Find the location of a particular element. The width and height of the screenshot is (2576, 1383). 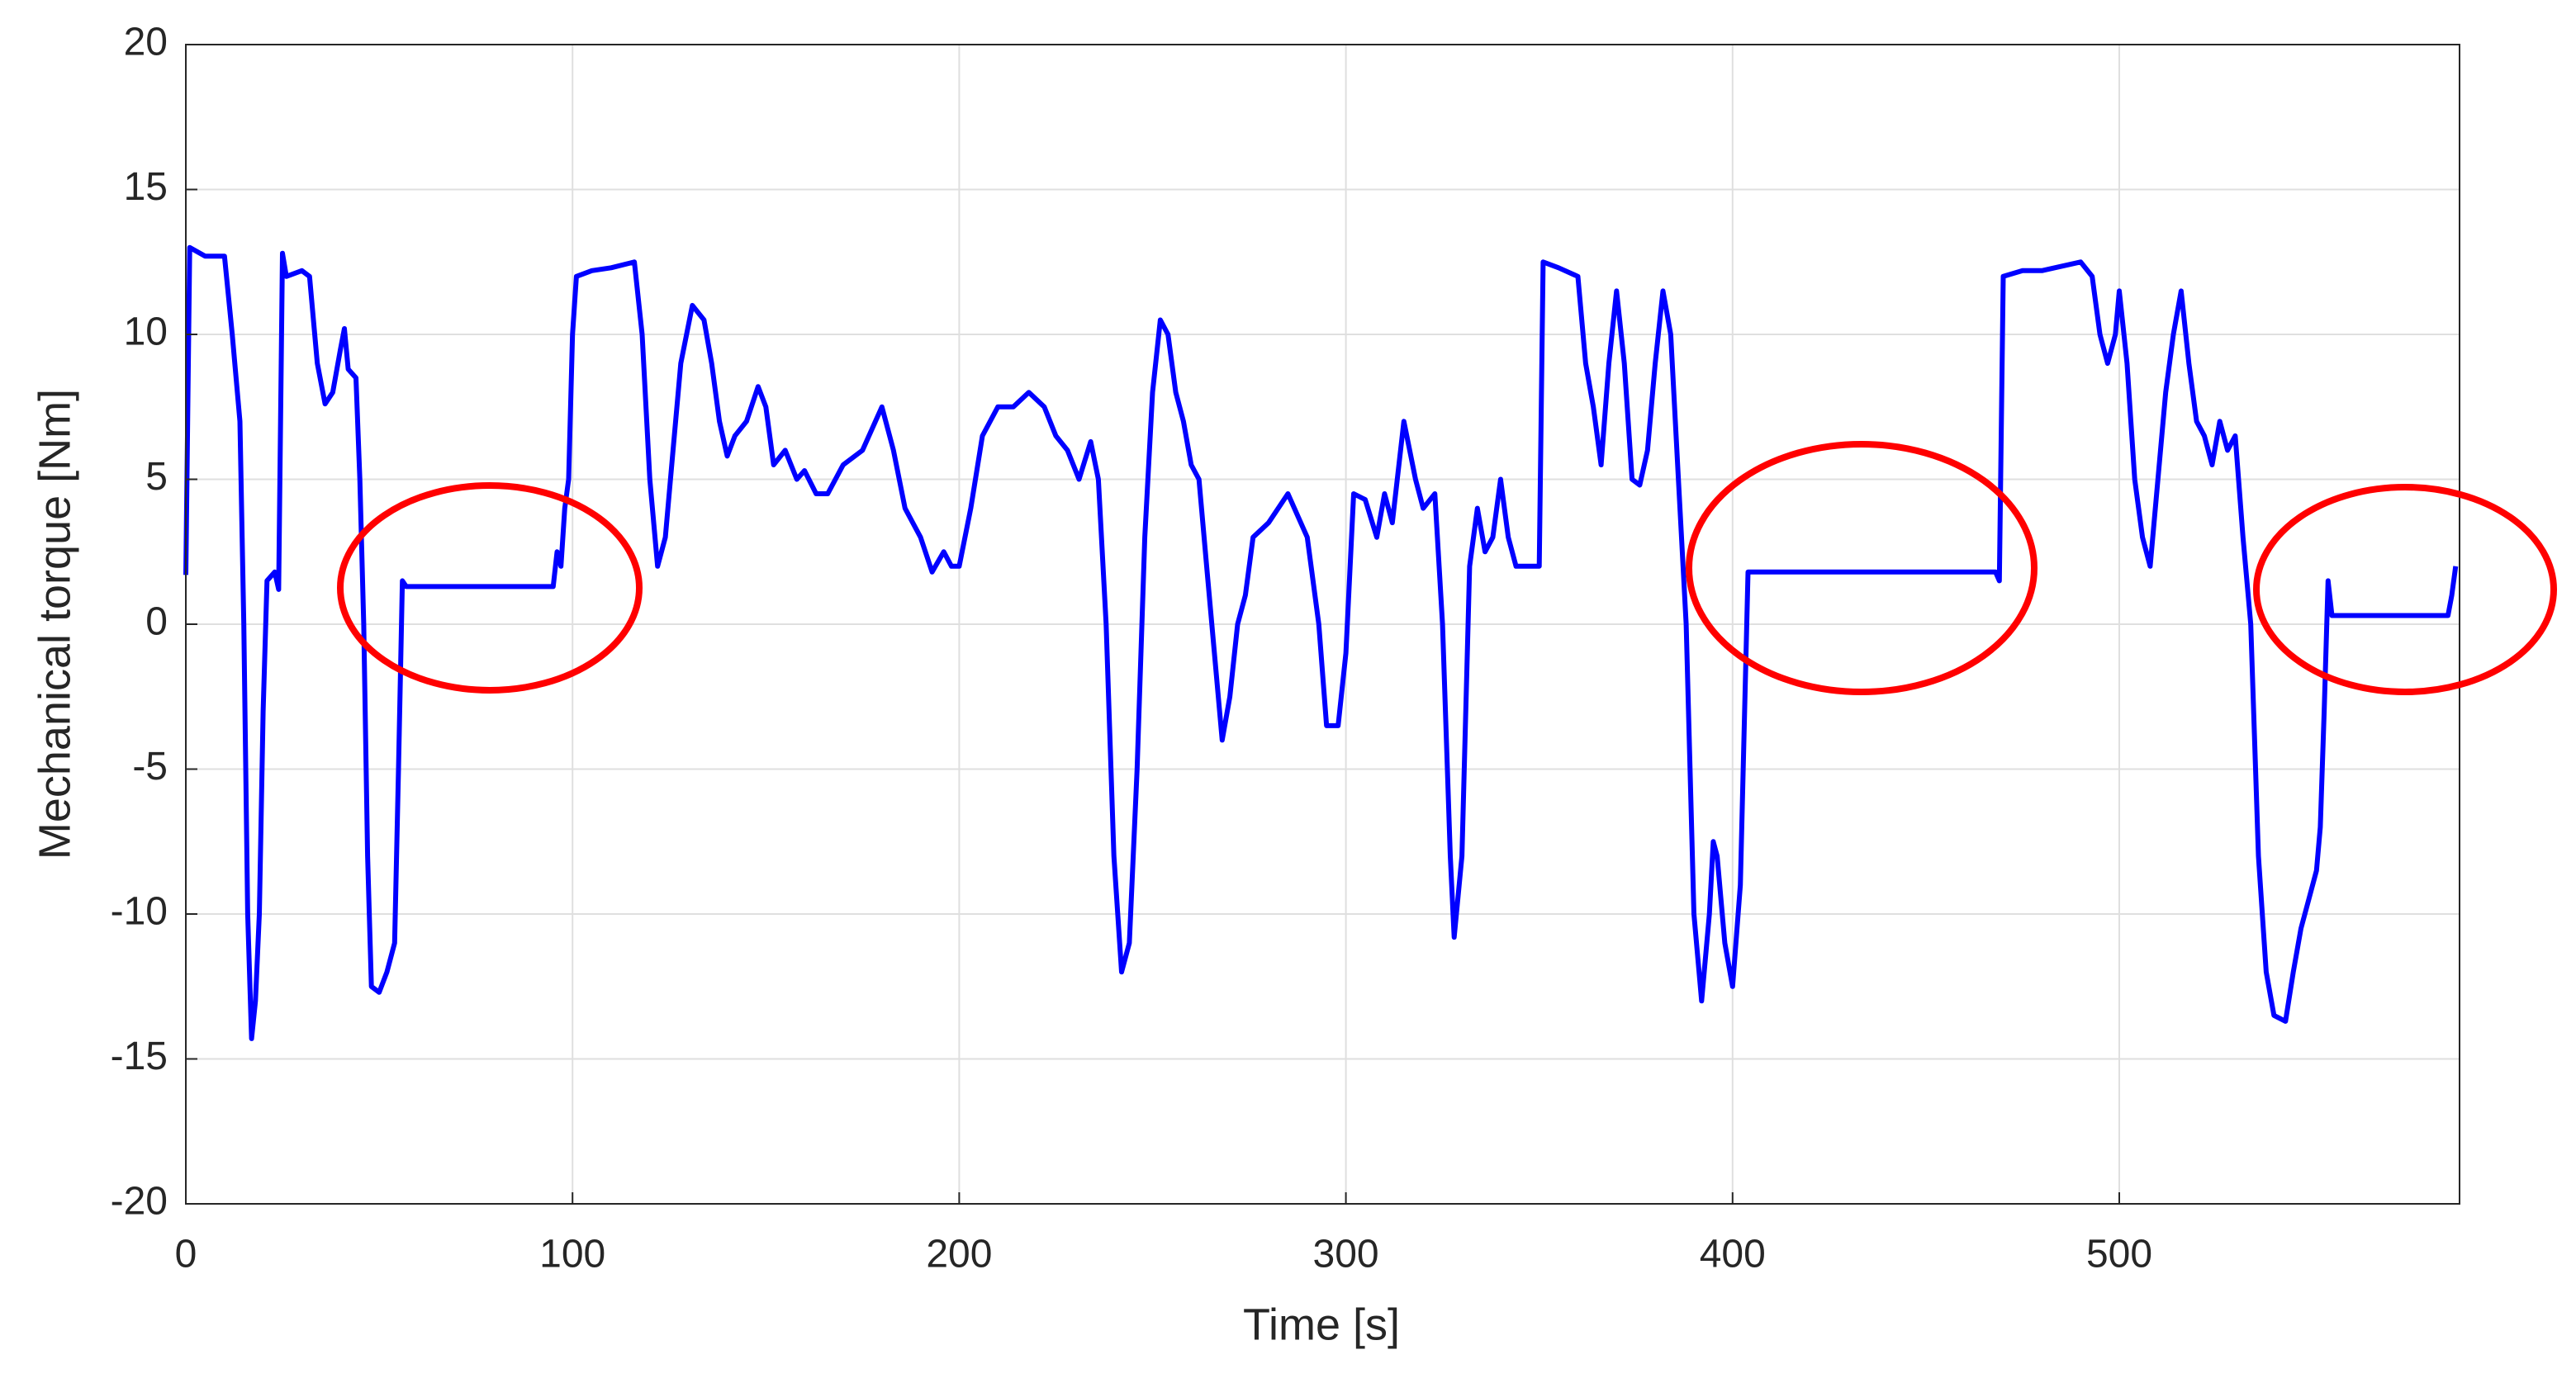

x-axis-label: Time [s] is located at coordinates (1321, 1324).